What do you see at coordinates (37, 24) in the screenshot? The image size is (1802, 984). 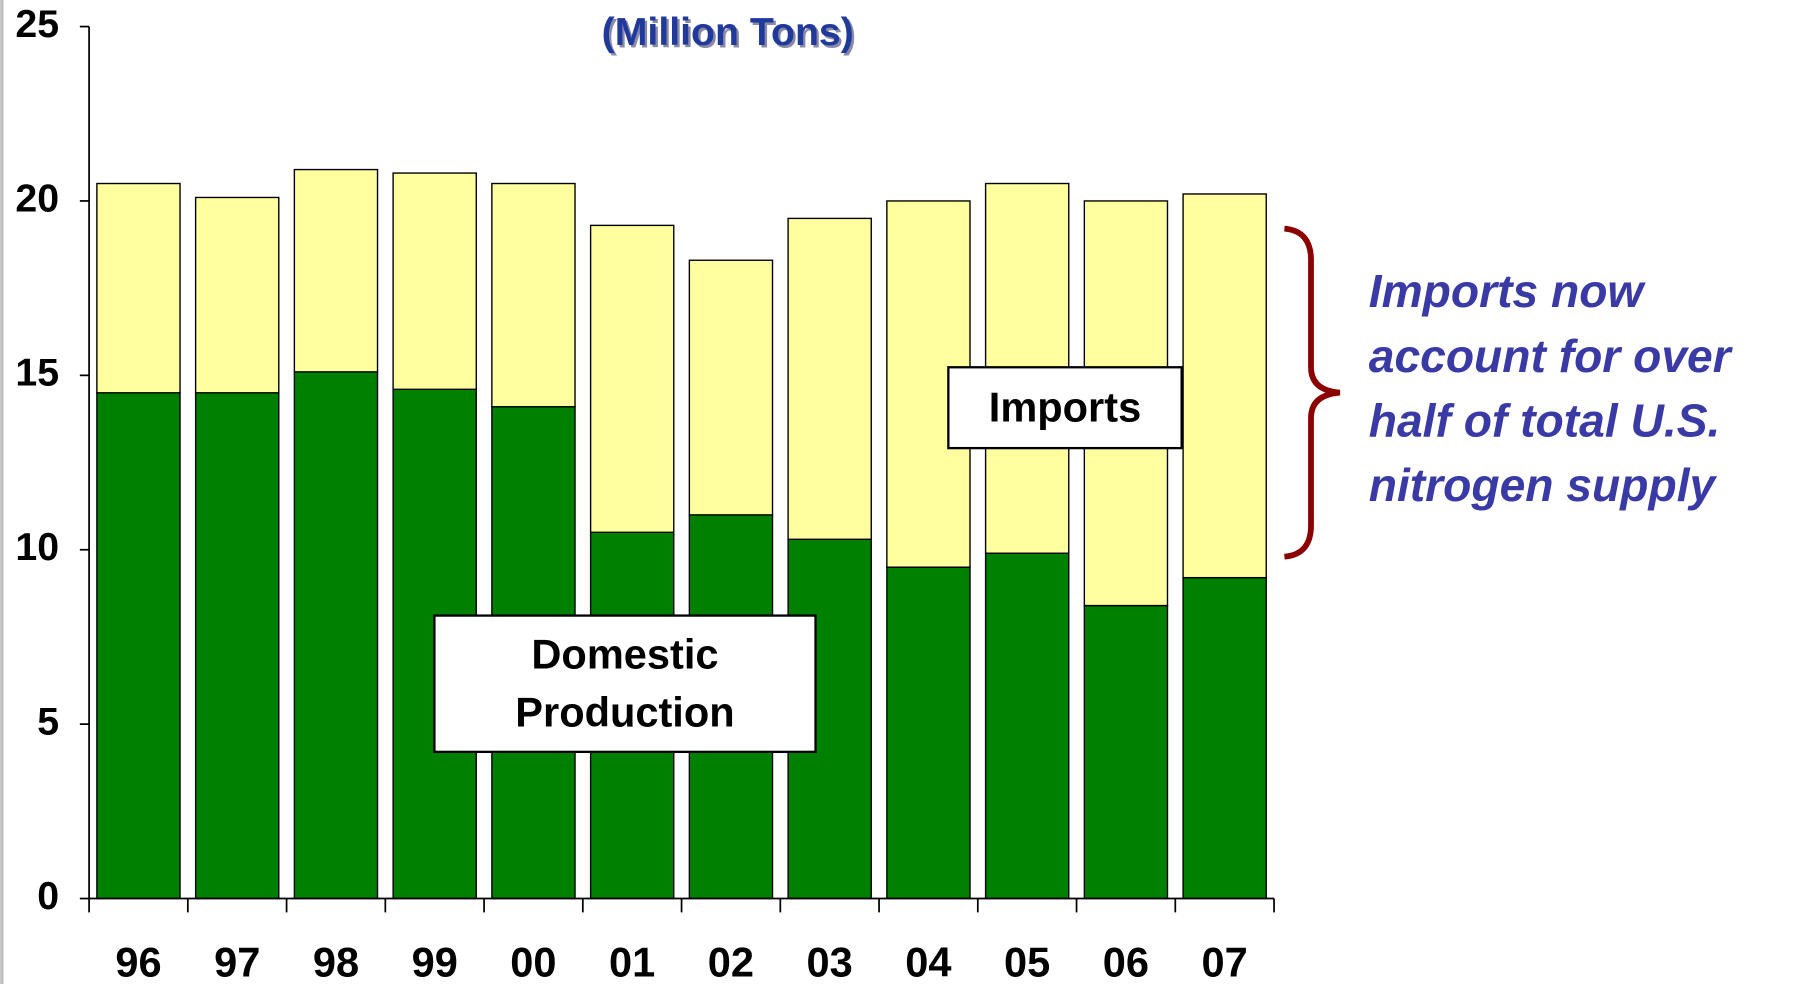 I see `y-tick-label: 25` at bounding box center [37, 24].